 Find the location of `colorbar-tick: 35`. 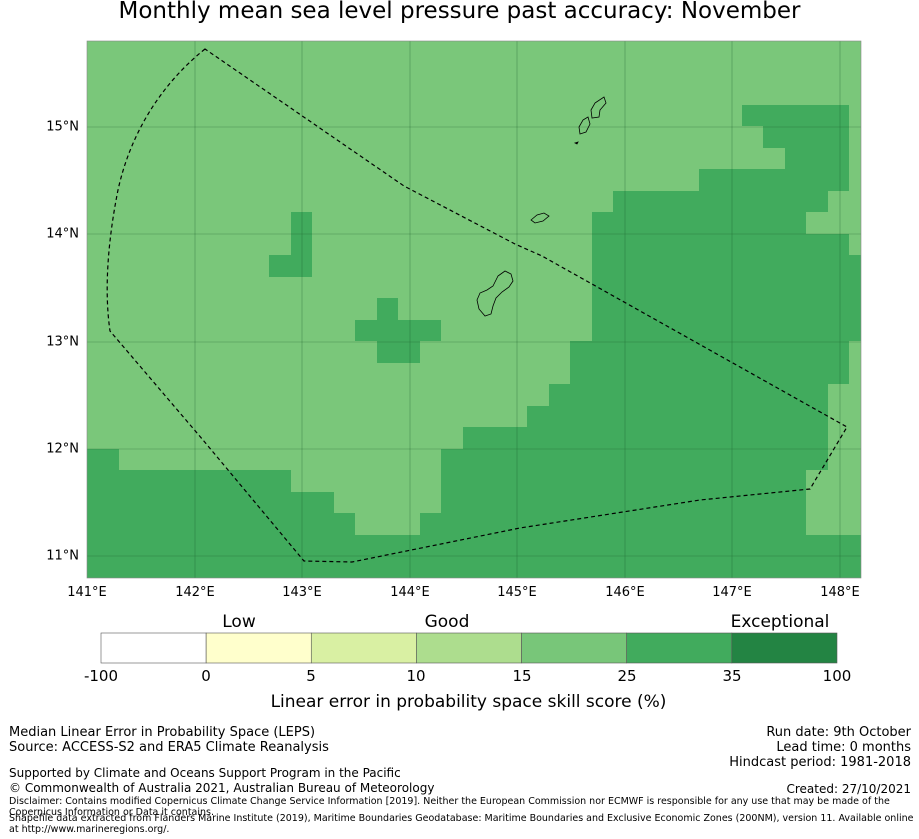

colorbar-tick: 35 is located at coordinates (732, 676).